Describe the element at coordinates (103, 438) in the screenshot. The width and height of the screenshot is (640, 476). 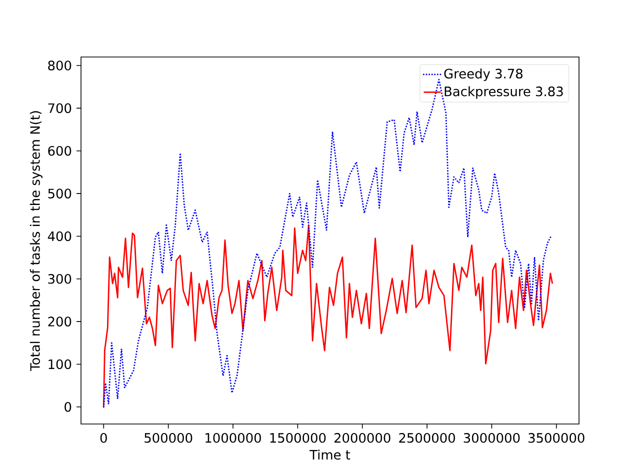
I see `x-tick-label: 0` at that location.